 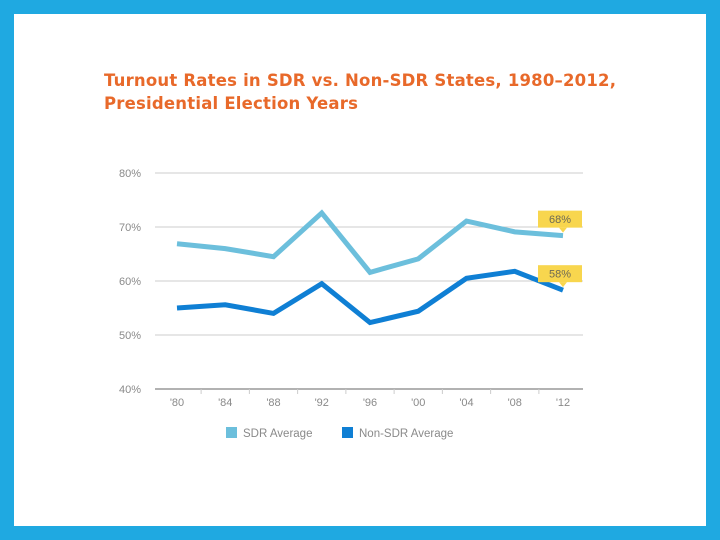 I want to click on sdr-end-callout: 68%, so click(x=560, y=221).